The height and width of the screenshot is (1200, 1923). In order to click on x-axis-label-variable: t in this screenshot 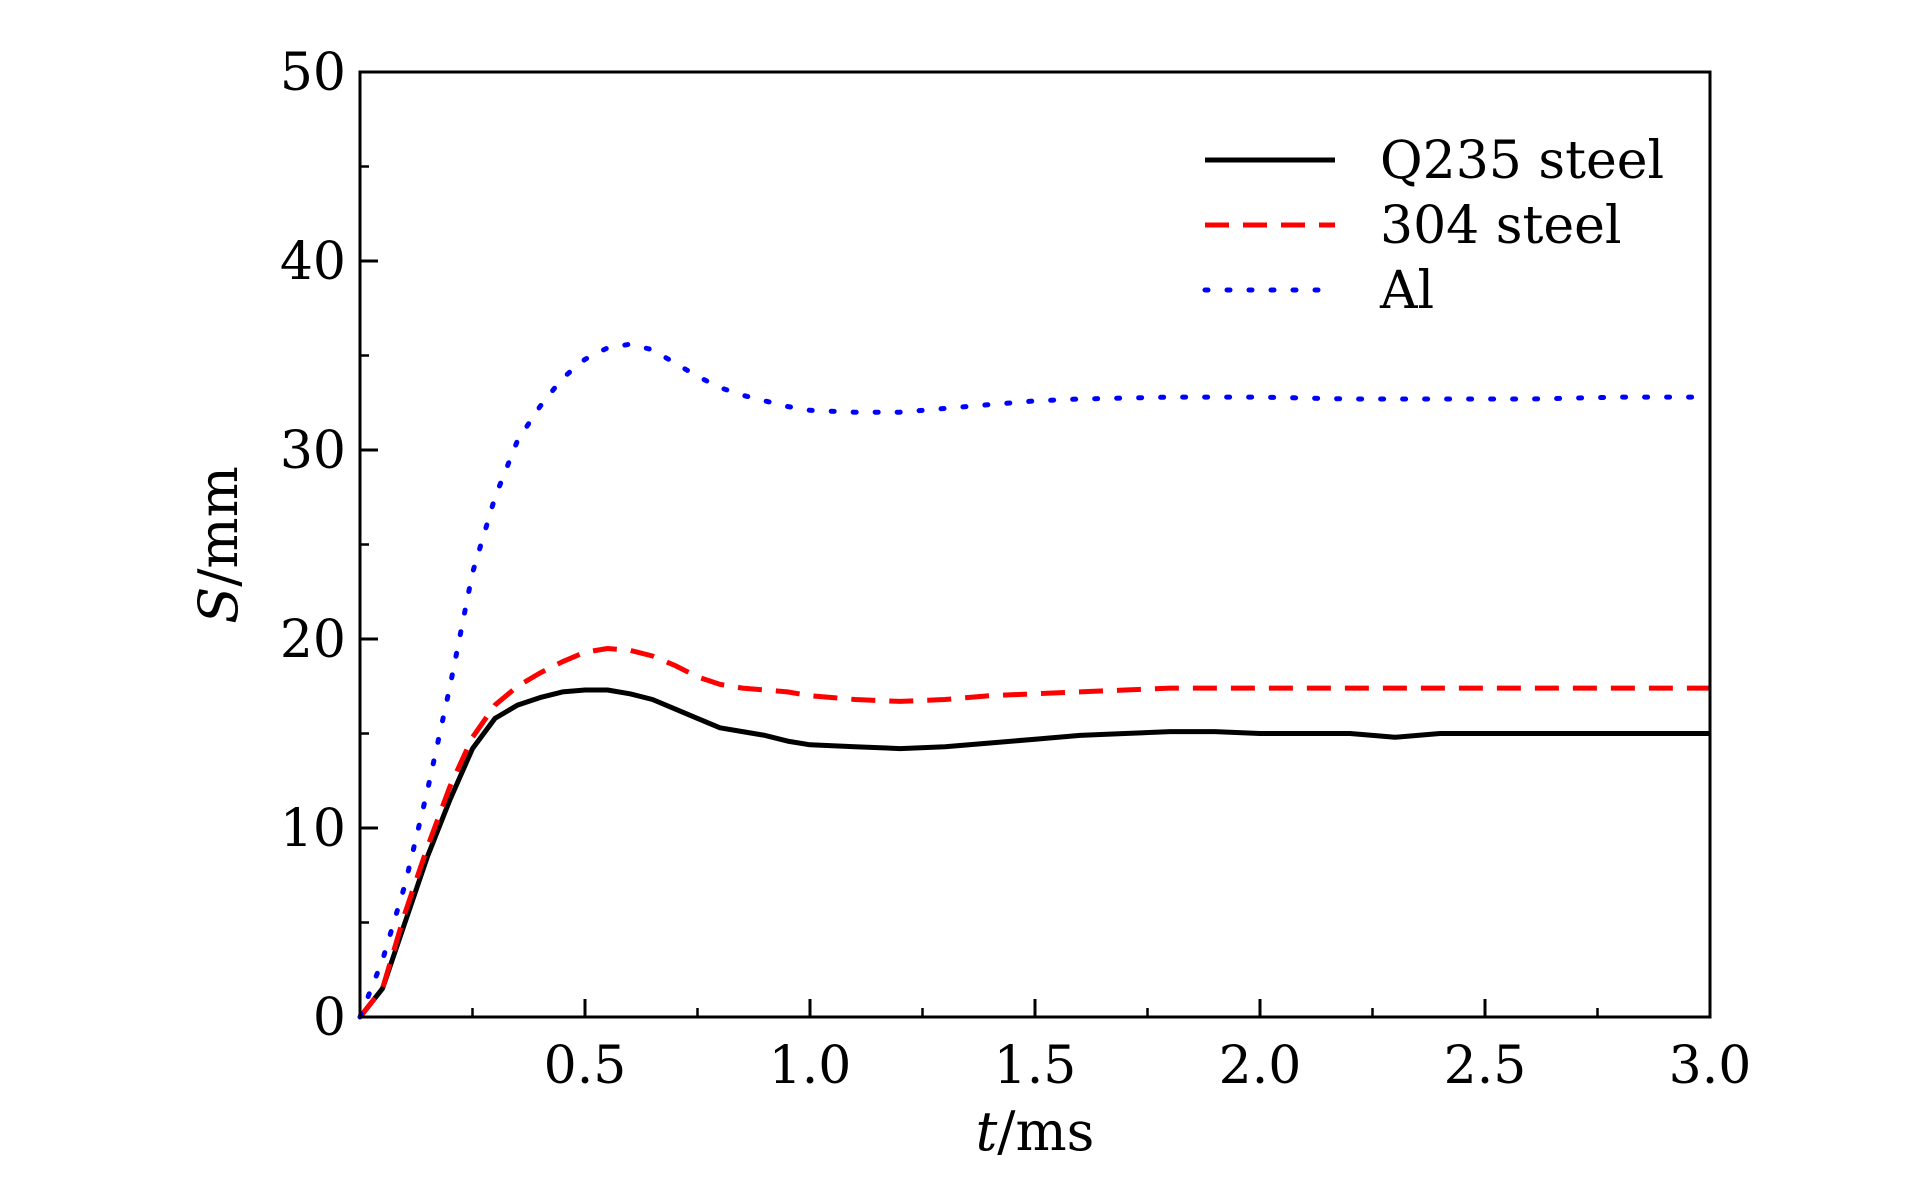, I will do `click(987, 1131)`.